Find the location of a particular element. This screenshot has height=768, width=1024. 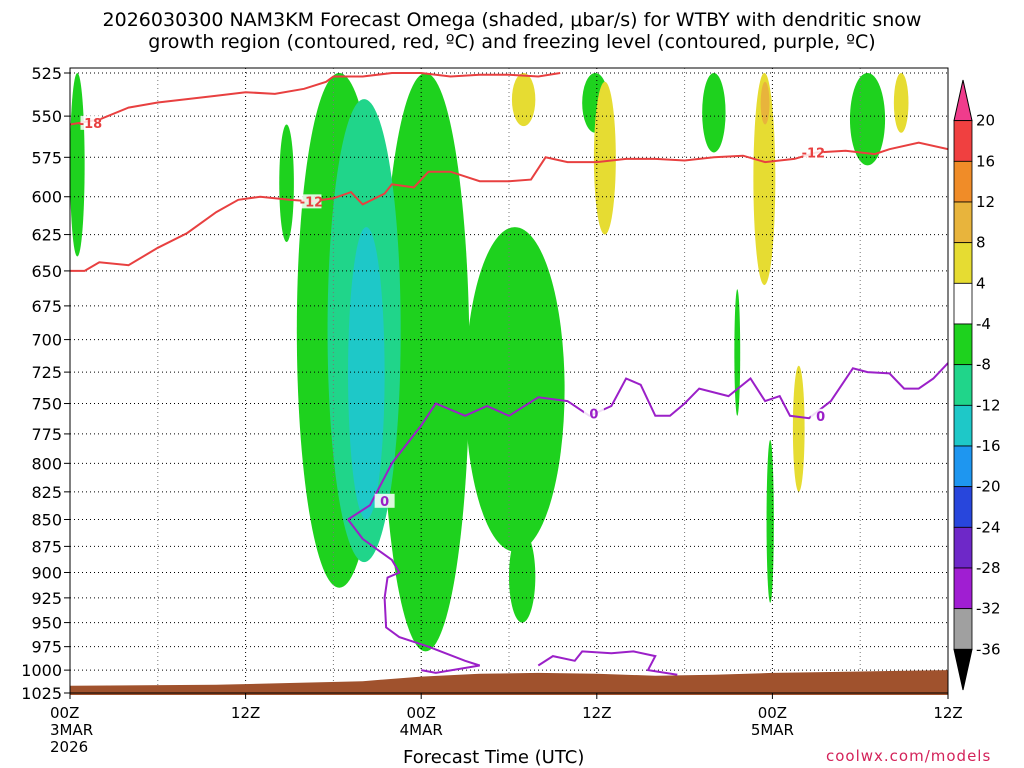

colorbar-label-1: 16 is located at coordinates (985, 161).